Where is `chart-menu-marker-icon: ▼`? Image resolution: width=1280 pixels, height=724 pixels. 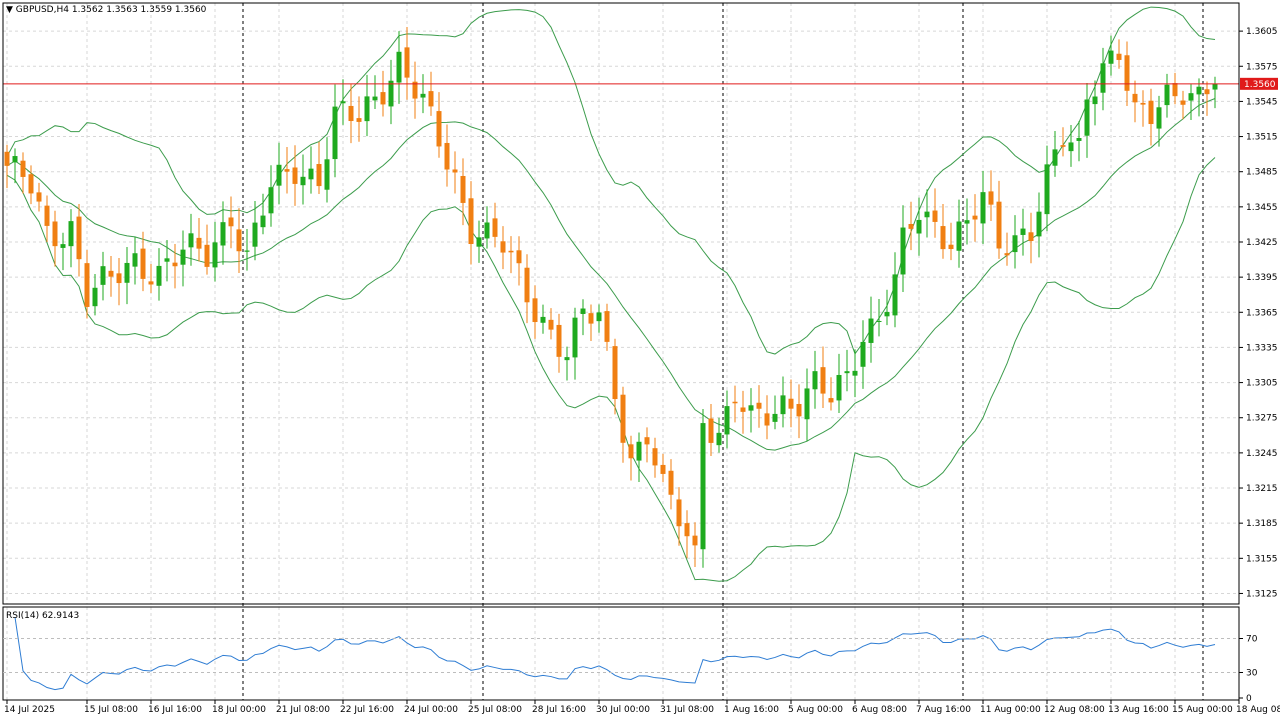
chart-menu-marker-icon: ▼ is located at coordinates (9, 10).